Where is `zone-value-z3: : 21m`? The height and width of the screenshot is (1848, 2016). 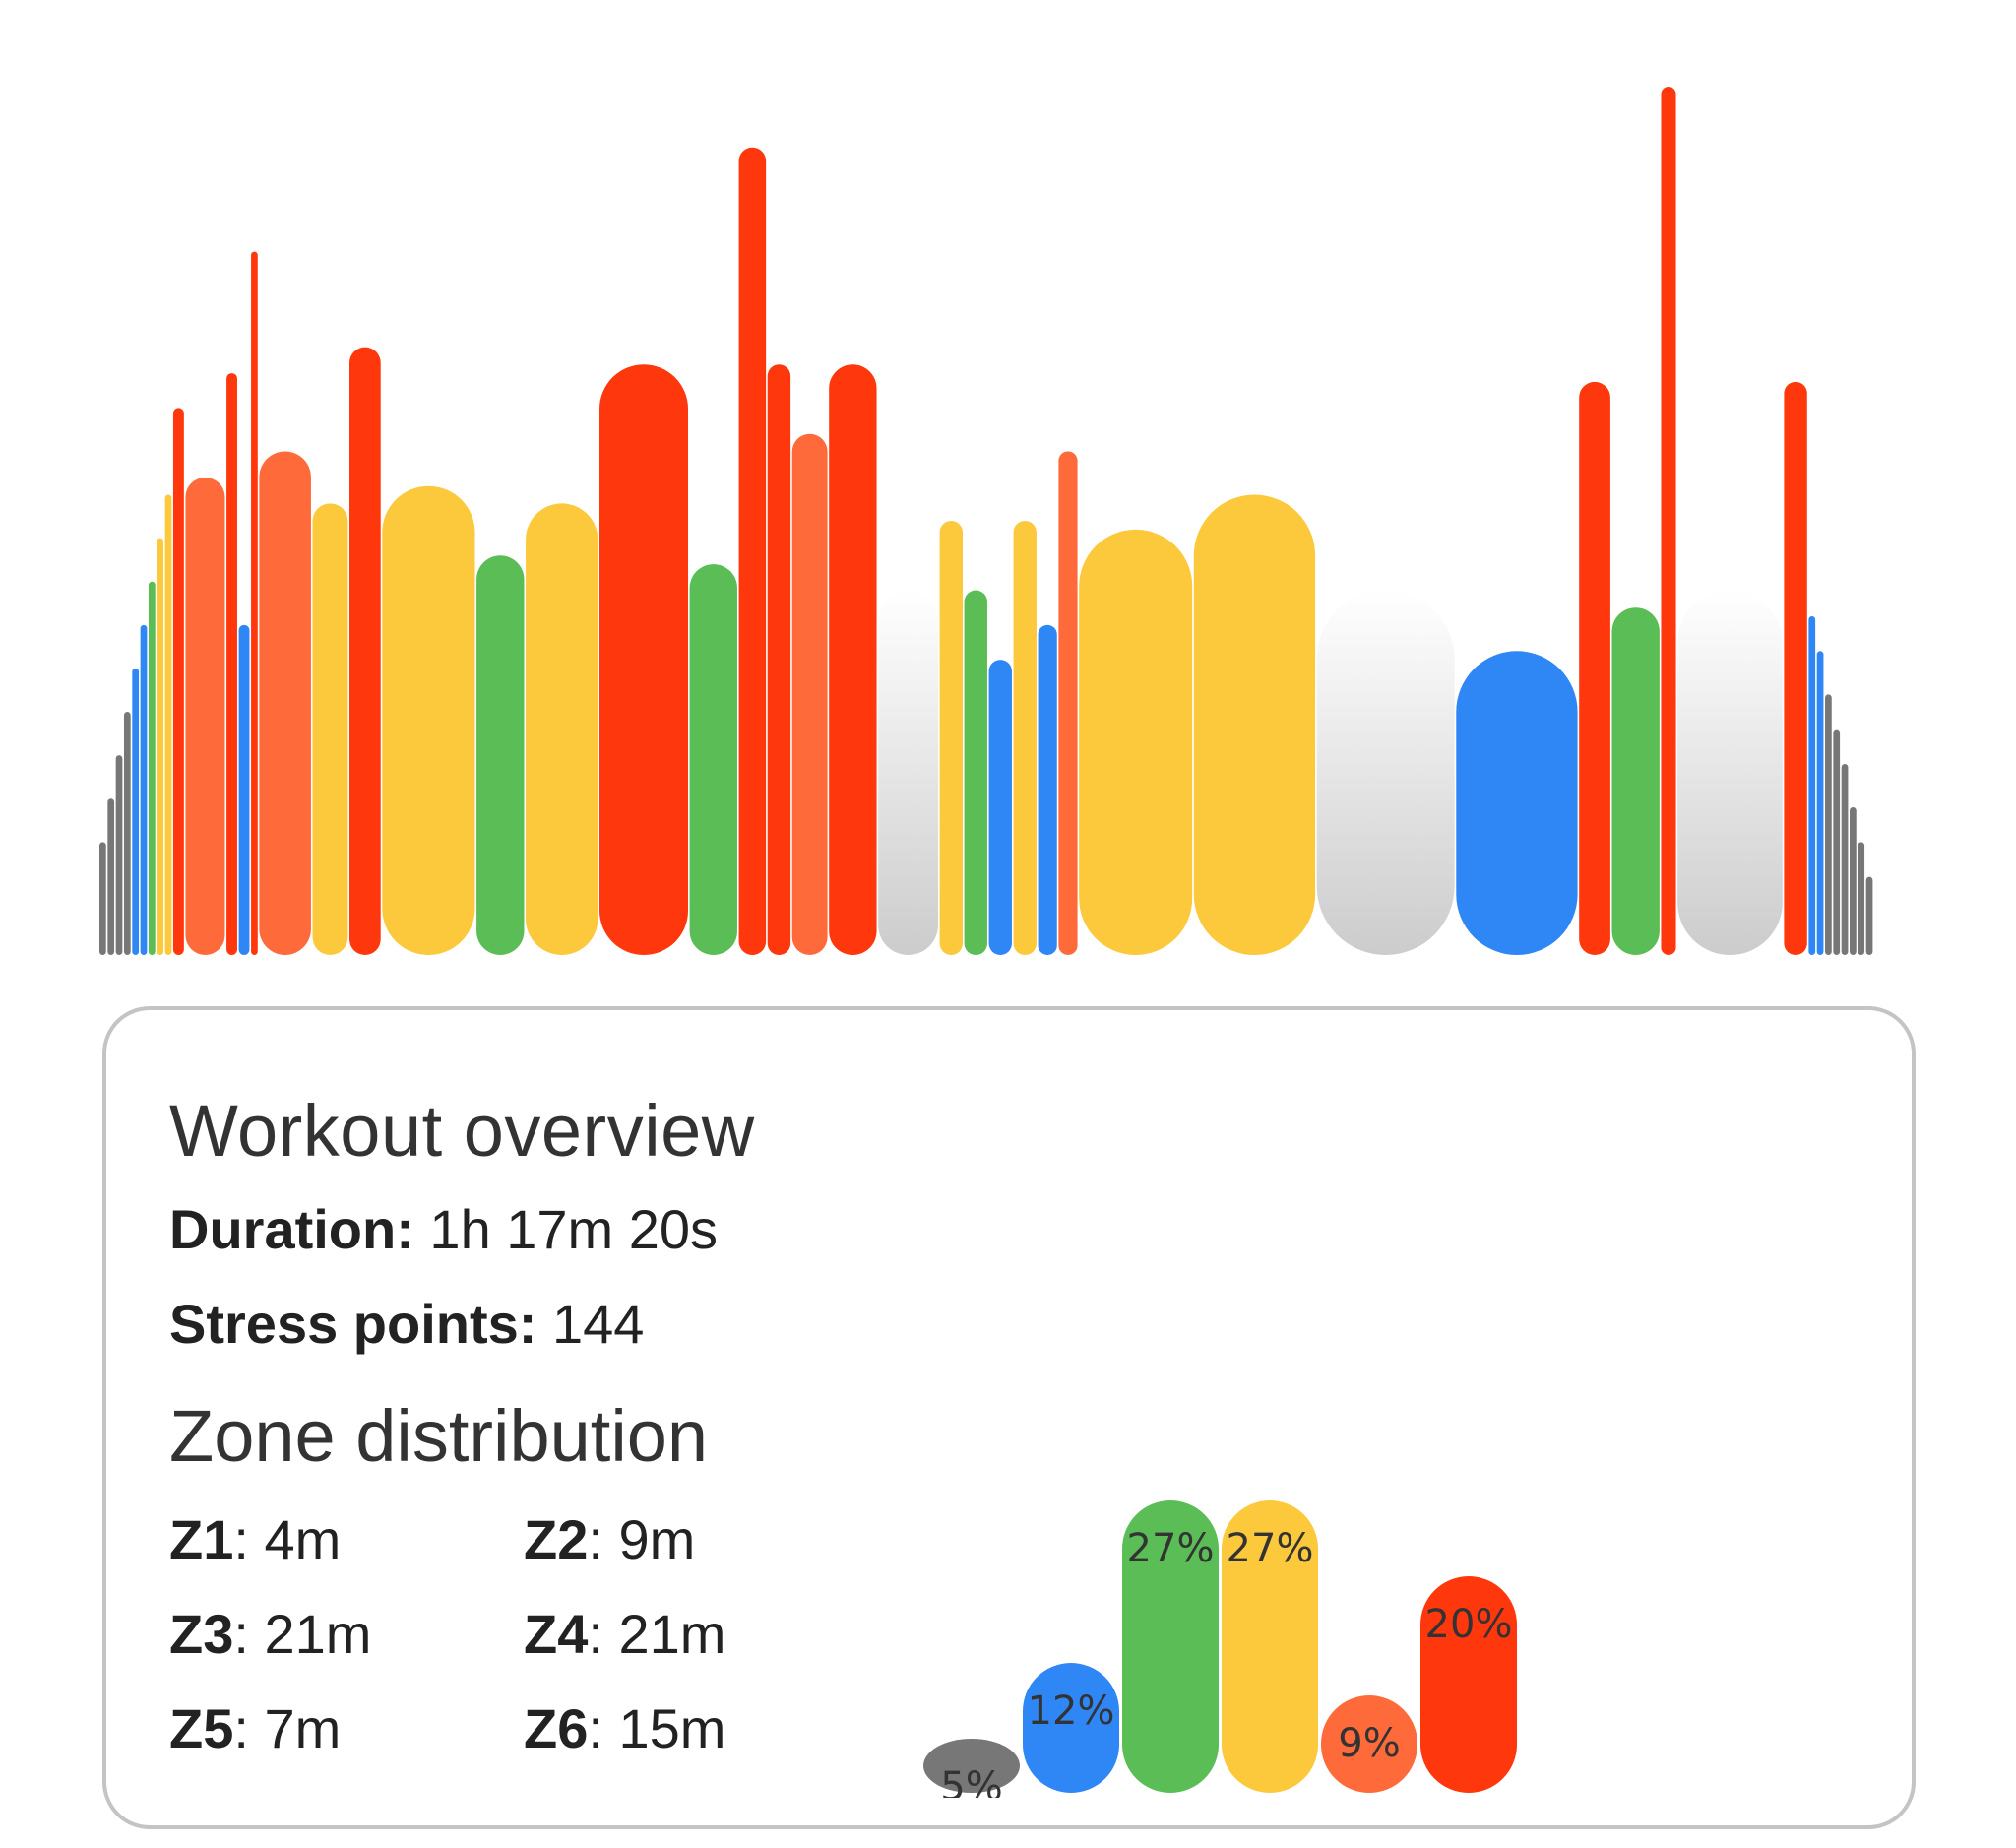
zone-value-z3: : 21m is located at coordinates (302, 1634).